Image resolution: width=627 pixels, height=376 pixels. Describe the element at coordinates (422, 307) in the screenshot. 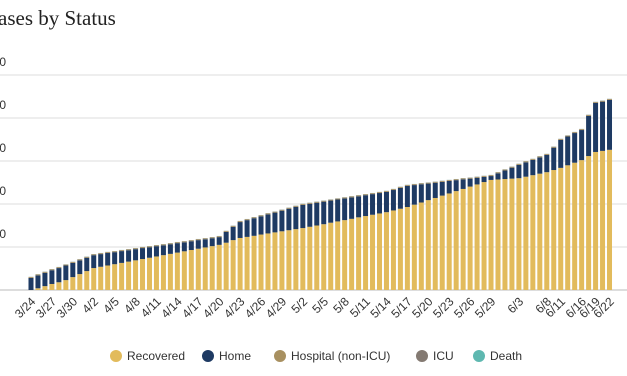

I see `x-tick-label: 5/20` at that location.